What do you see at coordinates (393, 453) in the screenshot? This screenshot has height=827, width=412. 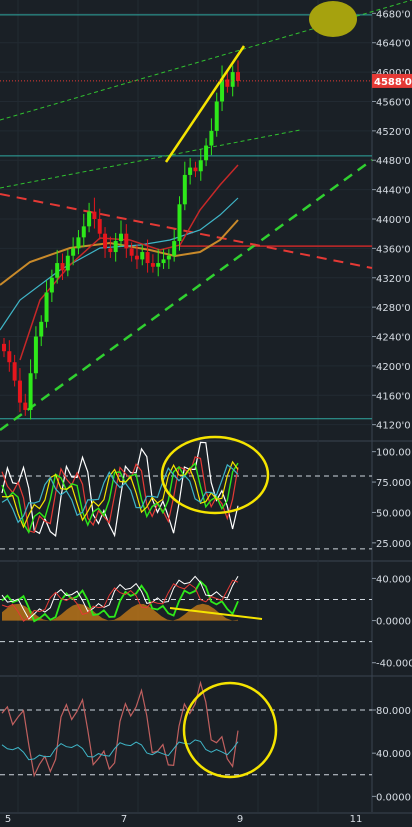 I see `osc-tick-label: 100.00` at bounding box center [393, 453].